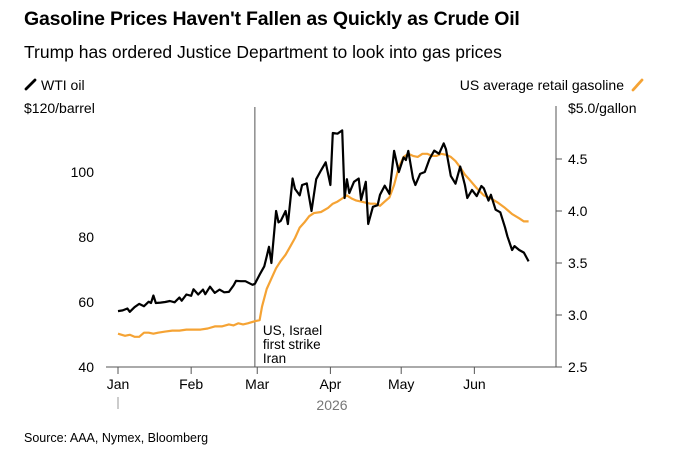  Describe the element at coordinates (401, 384) in the screenshot. I see `x-tick-label: May` at that location.